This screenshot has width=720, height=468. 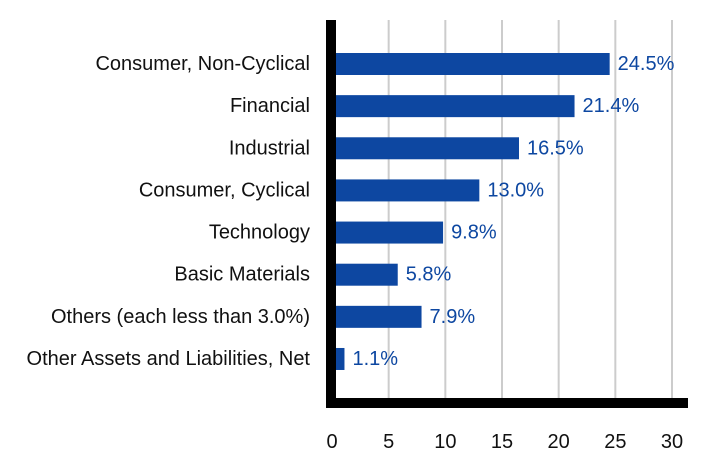 What do you see at coordinates (646, 64) in the screenshot?
I see `value-label-0: 24.5%` at bounding box center [646, 64].